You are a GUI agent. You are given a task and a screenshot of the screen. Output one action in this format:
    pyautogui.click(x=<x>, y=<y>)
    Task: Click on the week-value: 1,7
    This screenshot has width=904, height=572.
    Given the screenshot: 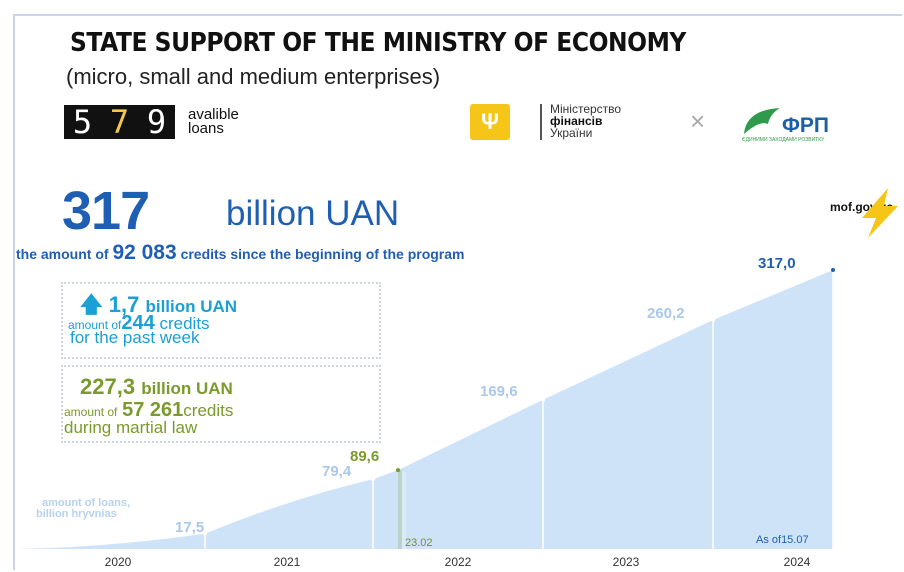 What is the action you would take?
    pyautogui.click(x=124, y=304)
    